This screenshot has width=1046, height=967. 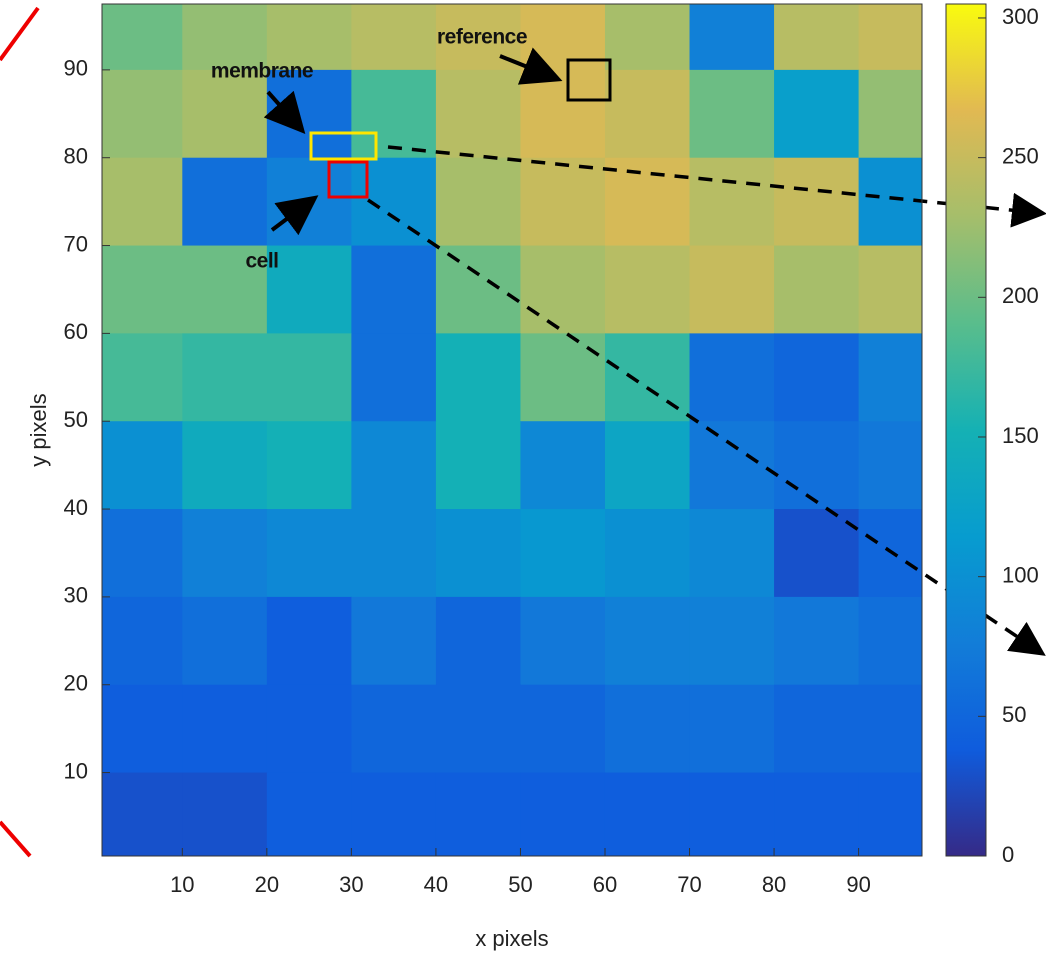 What do you see at coordinates (589, 80) in the screenshot?
I see `reference-box` at bounding box center [589, 80].